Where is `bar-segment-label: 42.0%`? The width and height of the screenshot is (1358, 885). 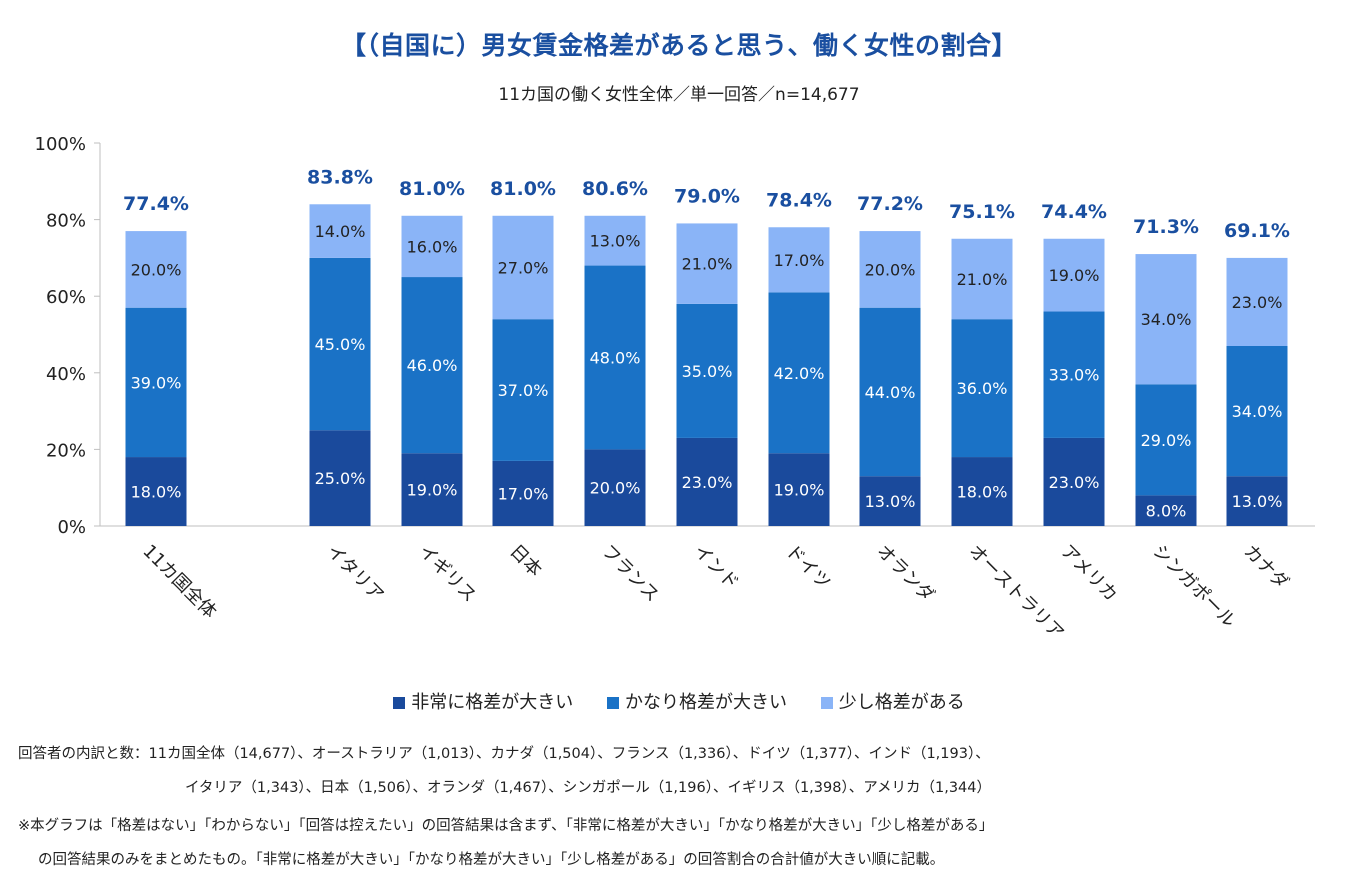
bar-segment-label: 42.0% is located at coordinates (799, 373).